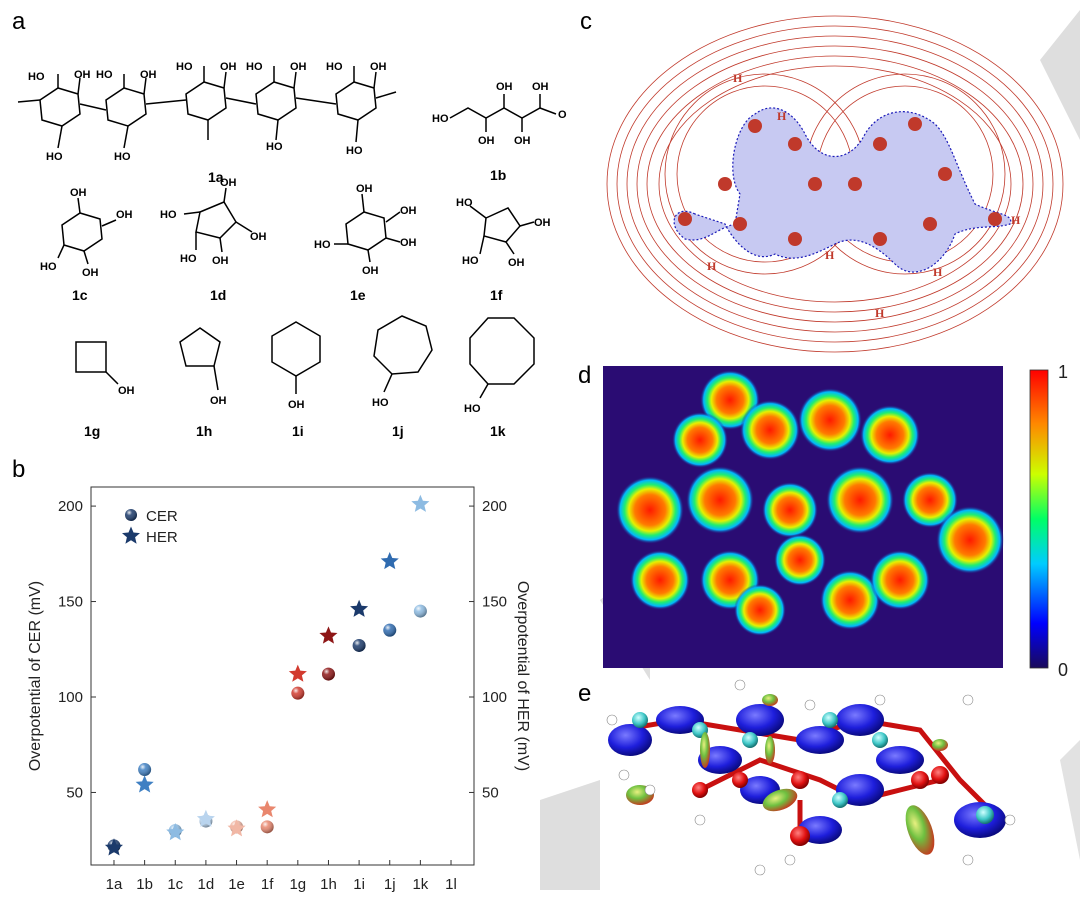 The width and height of the screenshot is (1080, 902). What do you see at coordinates (162, 537) in the screenshot?
I see `legend-her-label: HER` at bounding box center [162, 537].